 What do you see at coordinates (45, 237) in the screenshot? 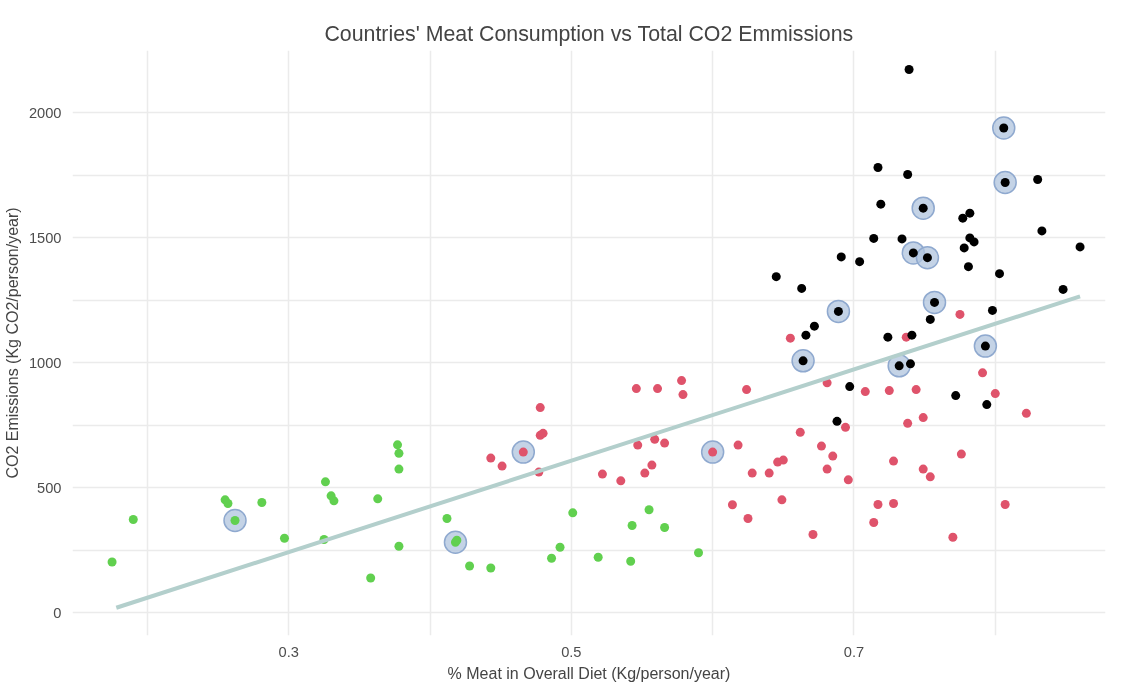
I see `y-tick-label: 1500` at bounding box center [45, 237].